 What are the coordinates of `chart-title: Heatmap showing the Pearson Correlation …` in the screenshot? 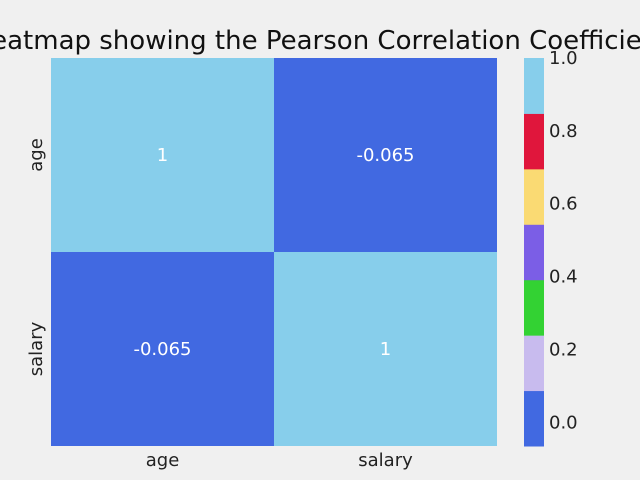 It's located at (320, 41).